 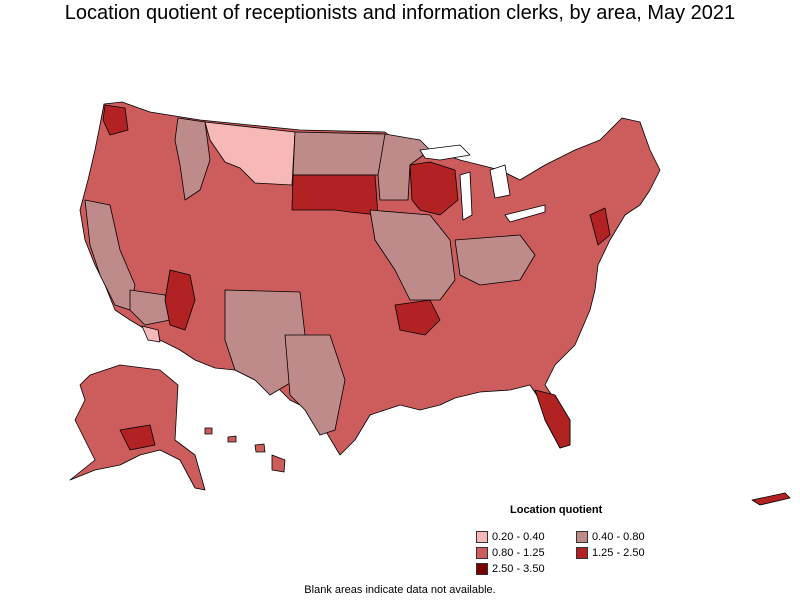 What do you see at coordinates (180, 300) in the screenshot?
I see `region-arizona-central` at bounding box center [180, 300].